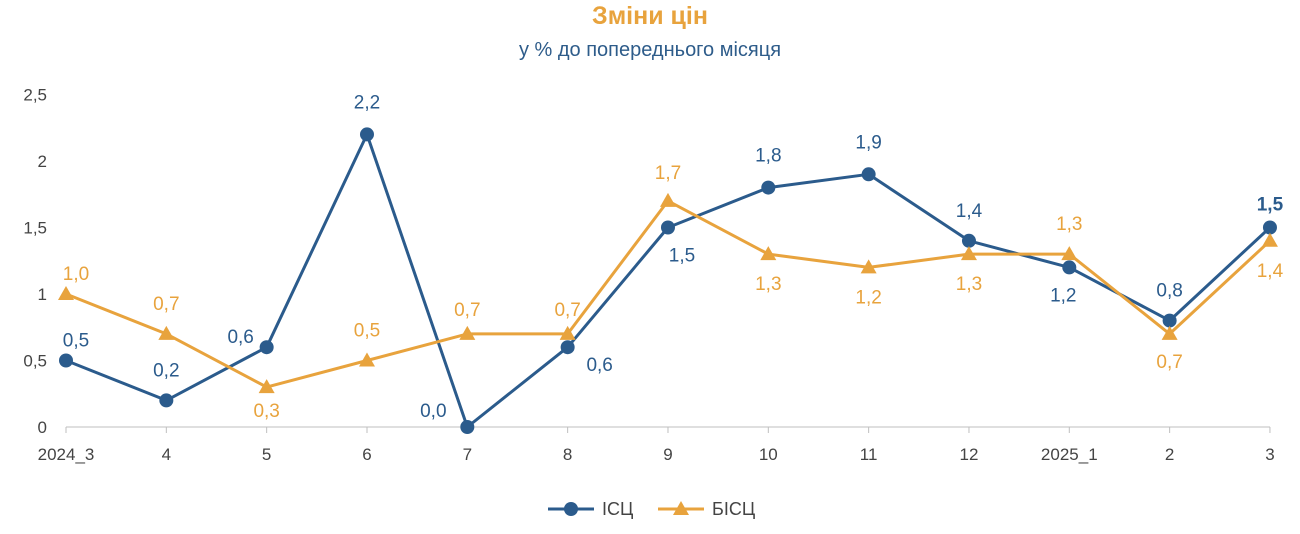 The image size is (1300, 534). I want to click on y-tick-label: 2,5, so click(35, 95).